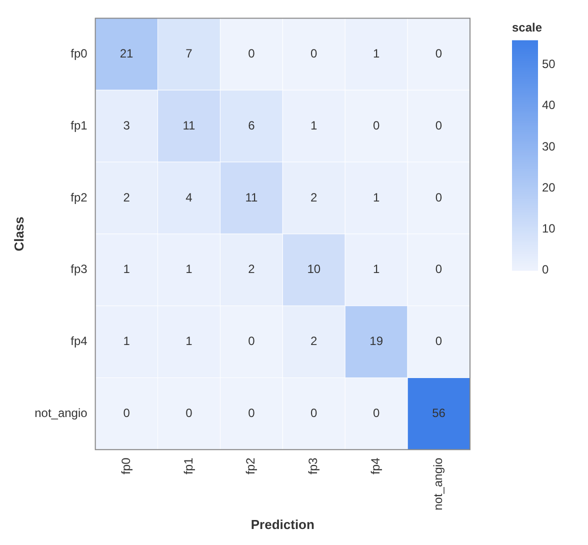  I want to click on y-tick-label: fp4, so click(79, 341).